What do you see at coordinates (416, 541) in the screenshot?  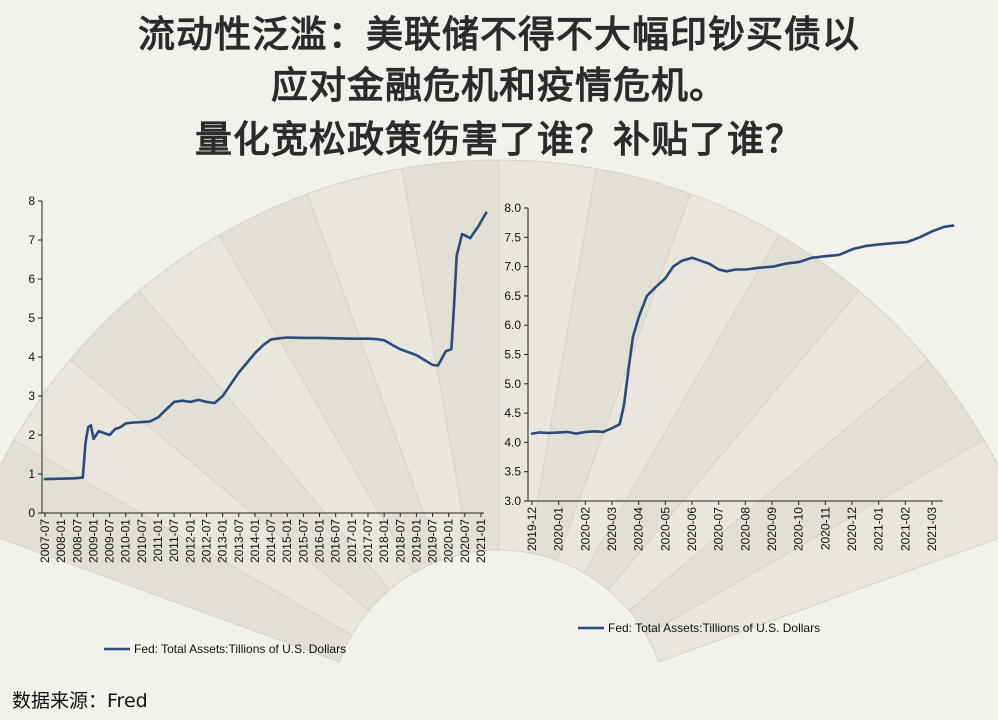 I see `x-tick-label: 2019-01` at bounding box center [416, 541].